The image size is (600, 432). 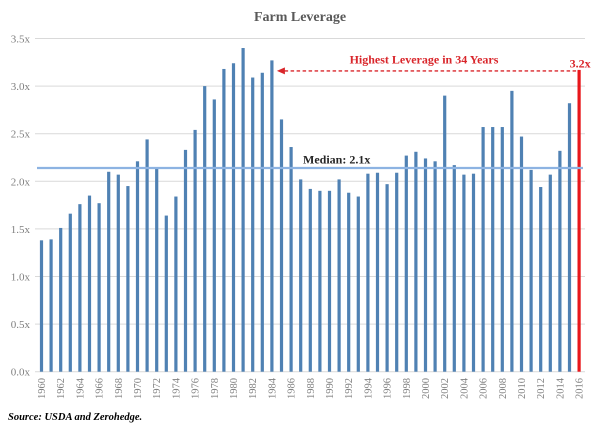 I want to click on x-tick-label: 1982, so click(x=253, y=388).